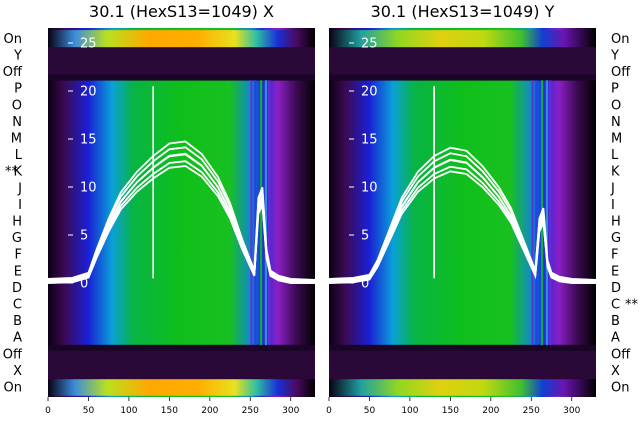  Describe the element at coordinates (181, 11) in the screenshot. I see `chart-title: 30.1 (HexS13=1049) X` at that location.